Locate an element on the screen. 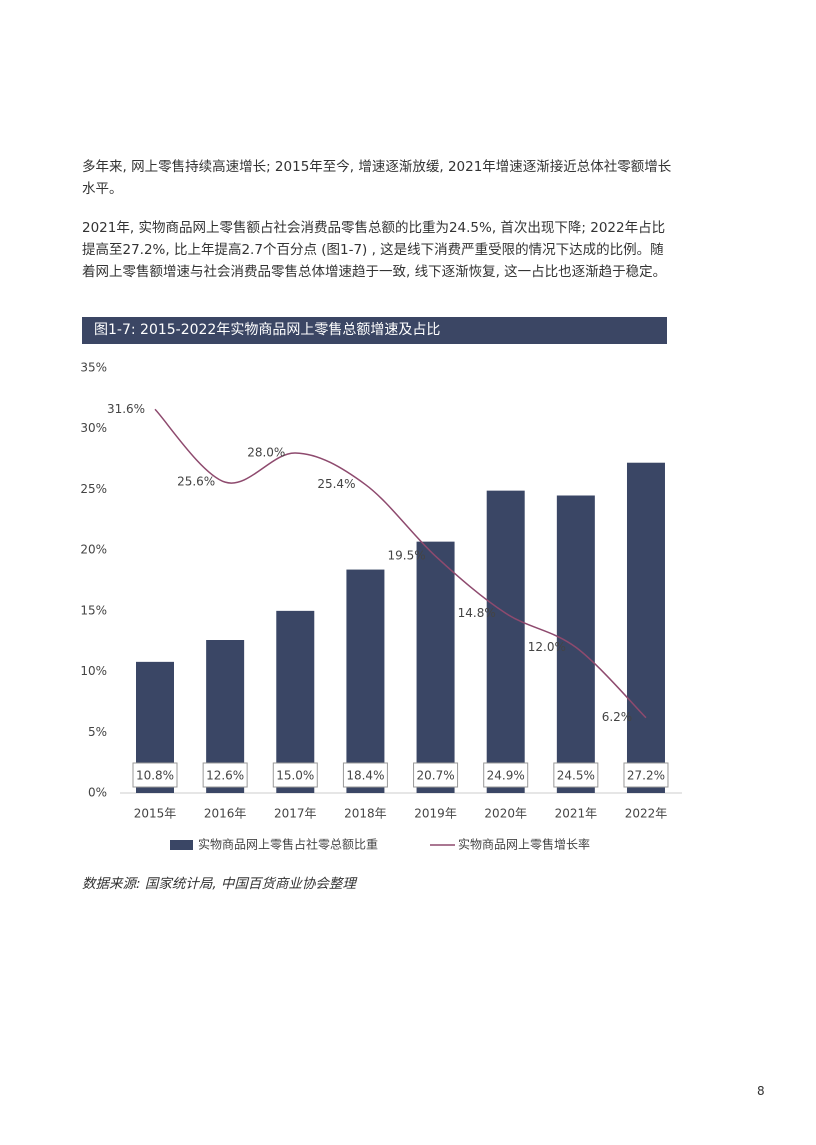 The image size is (816, 1145). legend-label: 实物商品网上零售增长率 is located at coordinates (524, 844).